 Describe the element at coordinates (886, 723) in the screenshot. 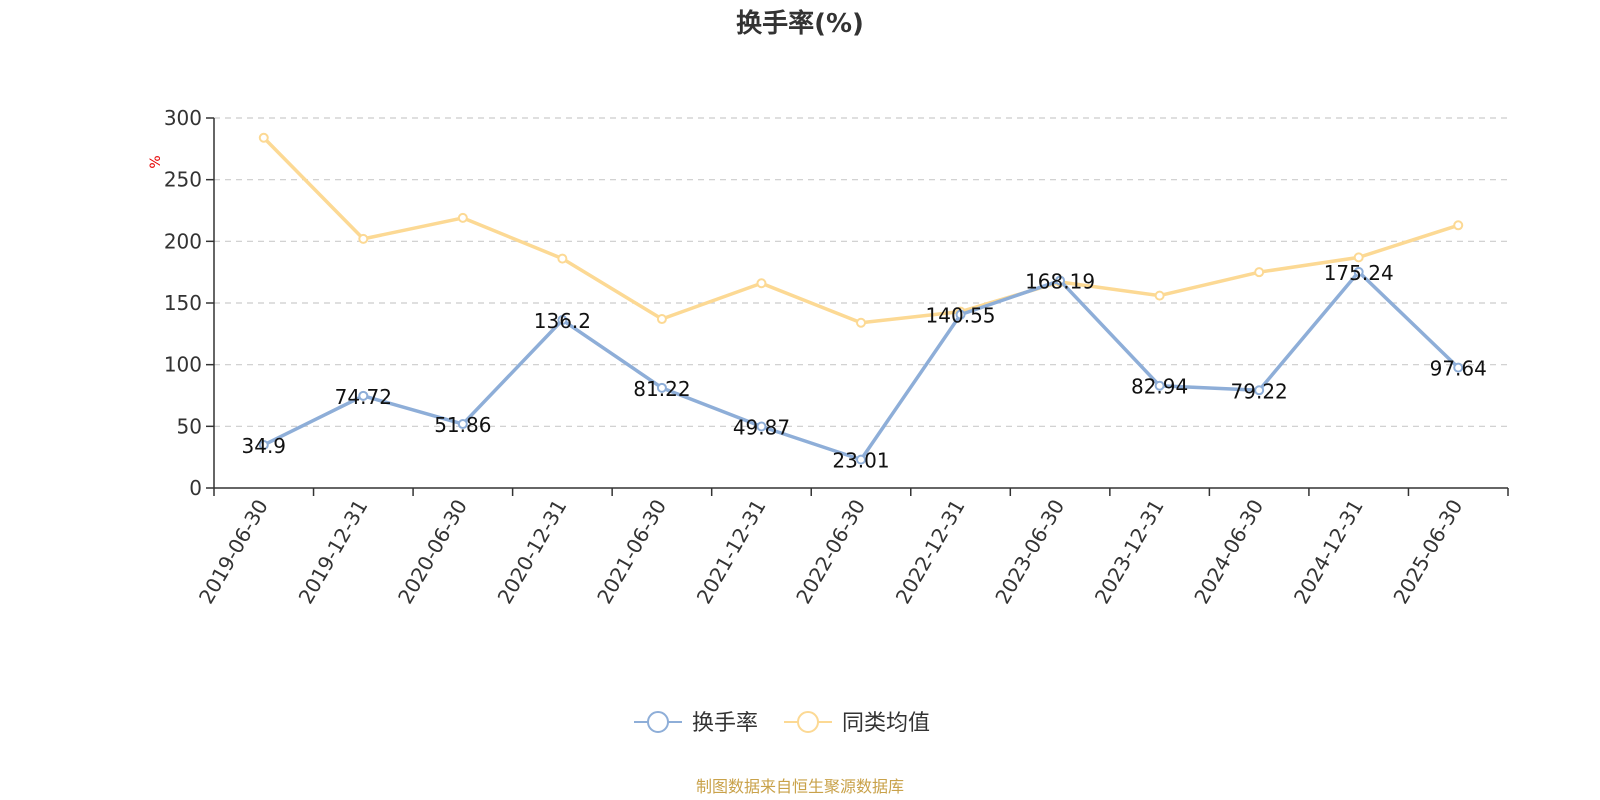

I see `legend-label: 同类均值` at that location.